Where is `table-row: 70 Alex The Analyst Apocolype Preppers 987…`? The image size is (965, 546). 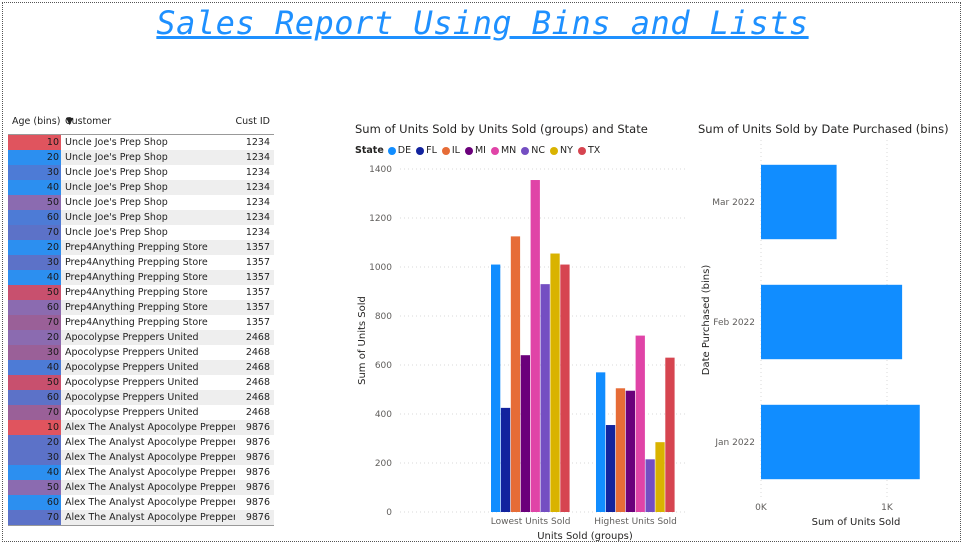
table-row: 70 Alex The Analyst Apocolype Preppers 987… is located at coordinates (141, 517).